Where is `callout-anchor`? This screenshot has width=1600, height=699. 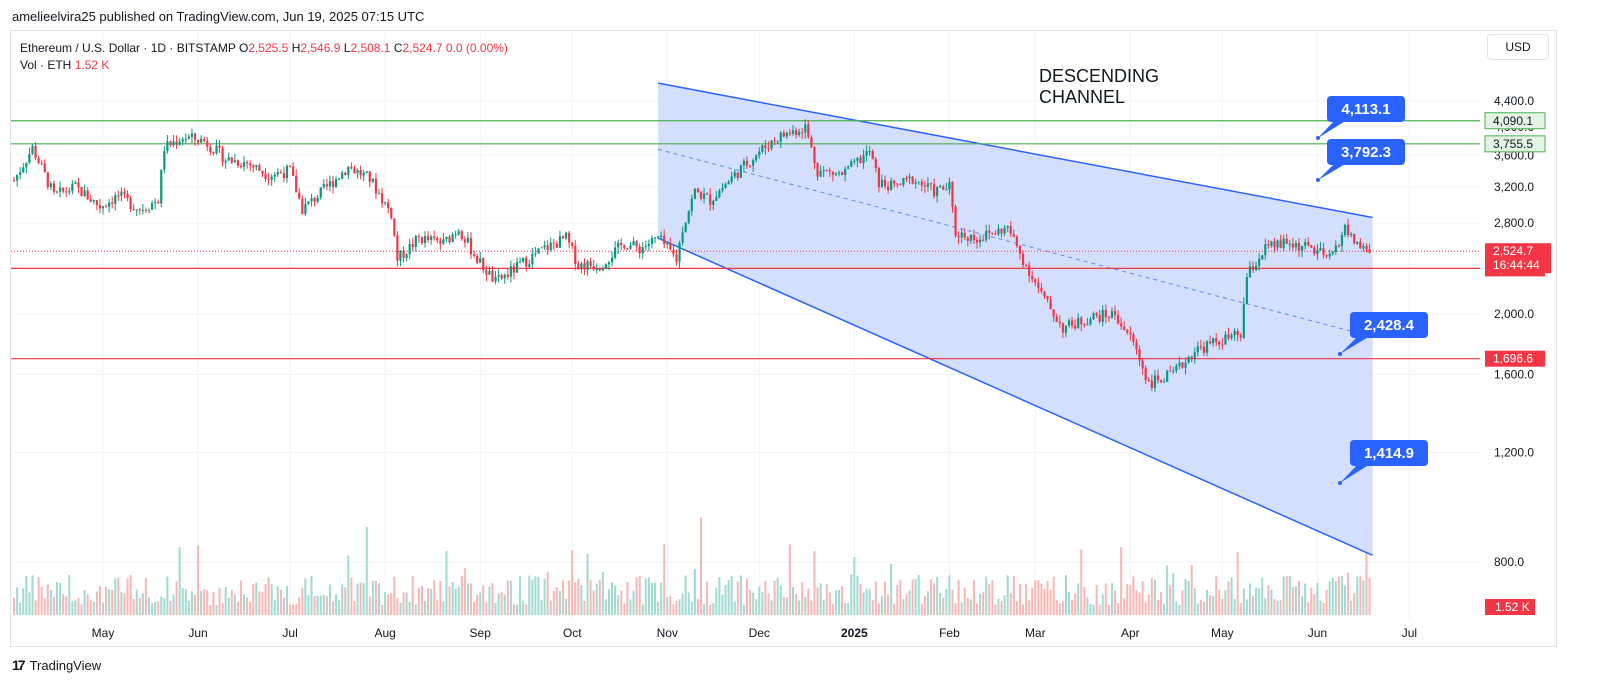
callout-anchor is located at coordinates (1318, 180).